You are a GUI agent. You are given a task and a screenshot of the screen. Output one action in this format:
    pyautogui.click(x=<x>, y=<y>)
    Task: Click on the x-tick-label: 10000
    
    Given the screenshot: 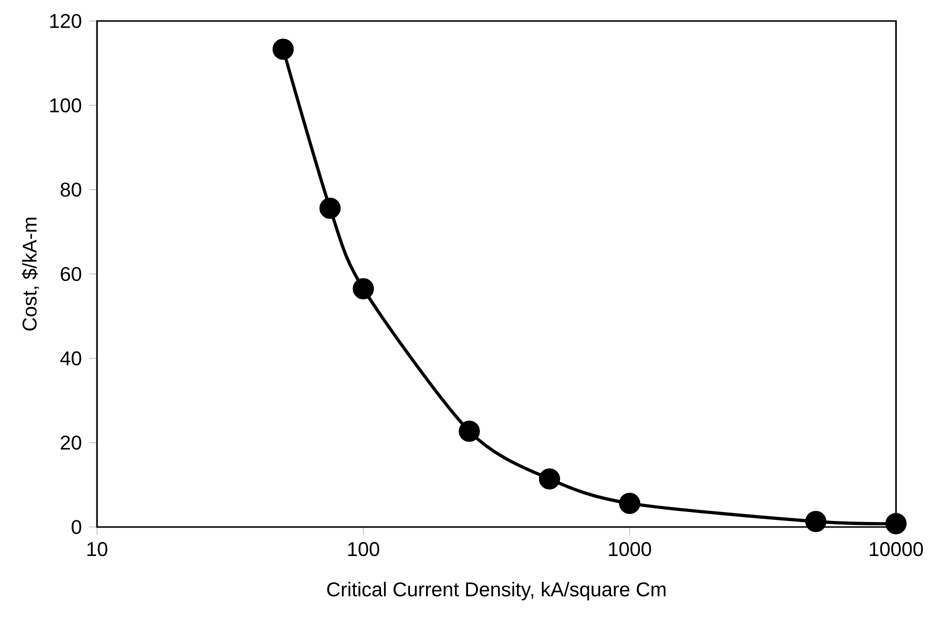 What is the action you would take?
    pyautogui.click(x=896, y=549)
    